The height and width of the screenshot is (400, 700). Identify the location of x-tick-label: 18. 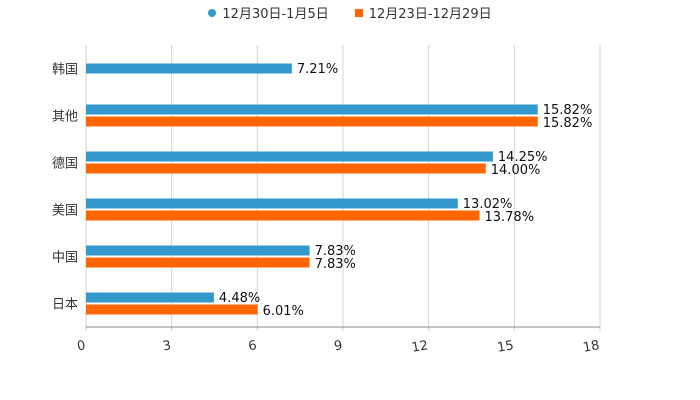
(591, 347).